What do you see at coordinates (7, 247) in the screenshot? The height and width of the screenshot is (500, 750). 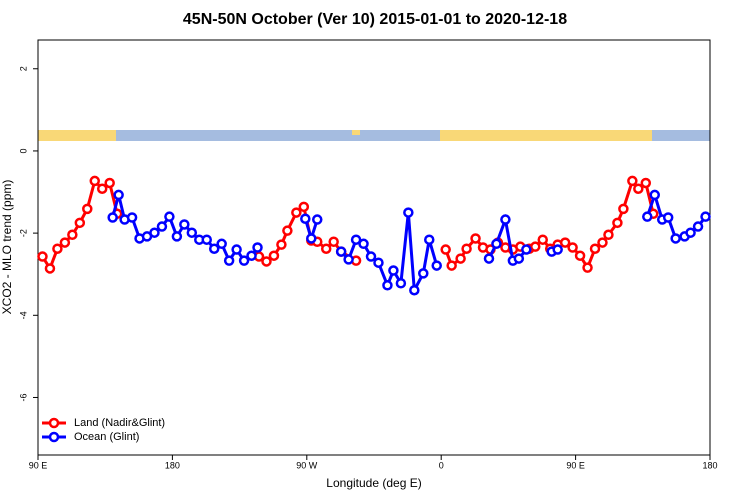 I see `y-axis-label: XCO2 - MLO trend (ppm)` at bounding box center [7, 247].